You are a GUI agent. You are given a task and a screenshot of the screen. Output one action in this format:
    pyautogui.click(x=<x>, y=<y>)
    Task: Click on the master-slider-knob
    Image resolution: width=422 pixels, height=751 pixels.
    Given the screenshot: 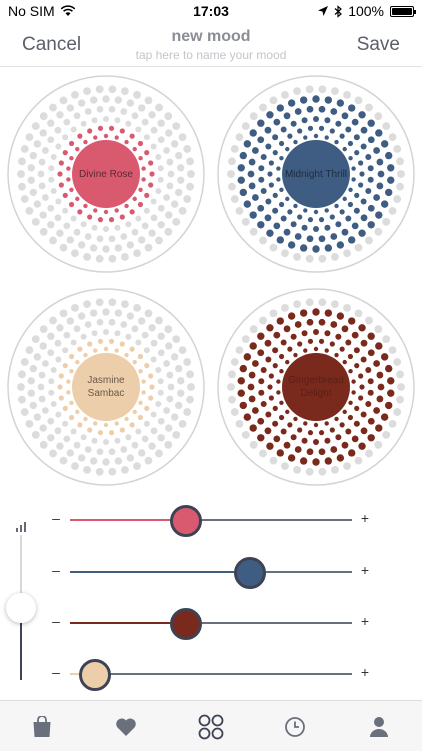 What is the action you would take?
    pyautogui.click(x=21, y=607)
    